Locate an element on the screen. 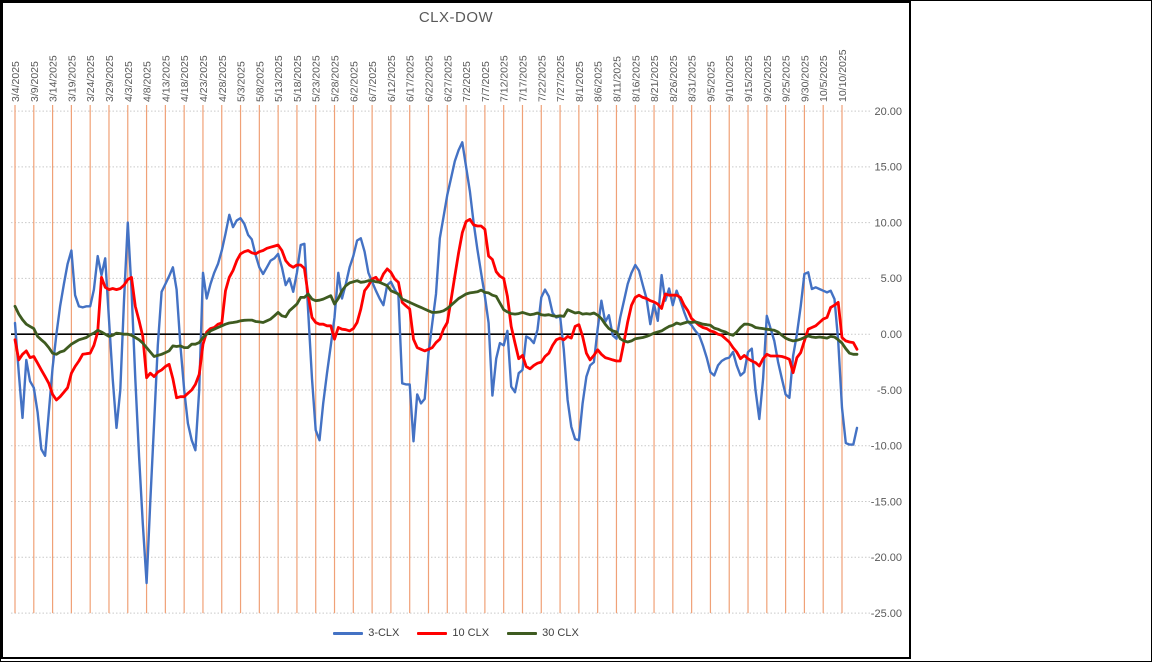 The image size is (1152, 662). legend-label: 30 CLX is located at coordinates (560, 633).